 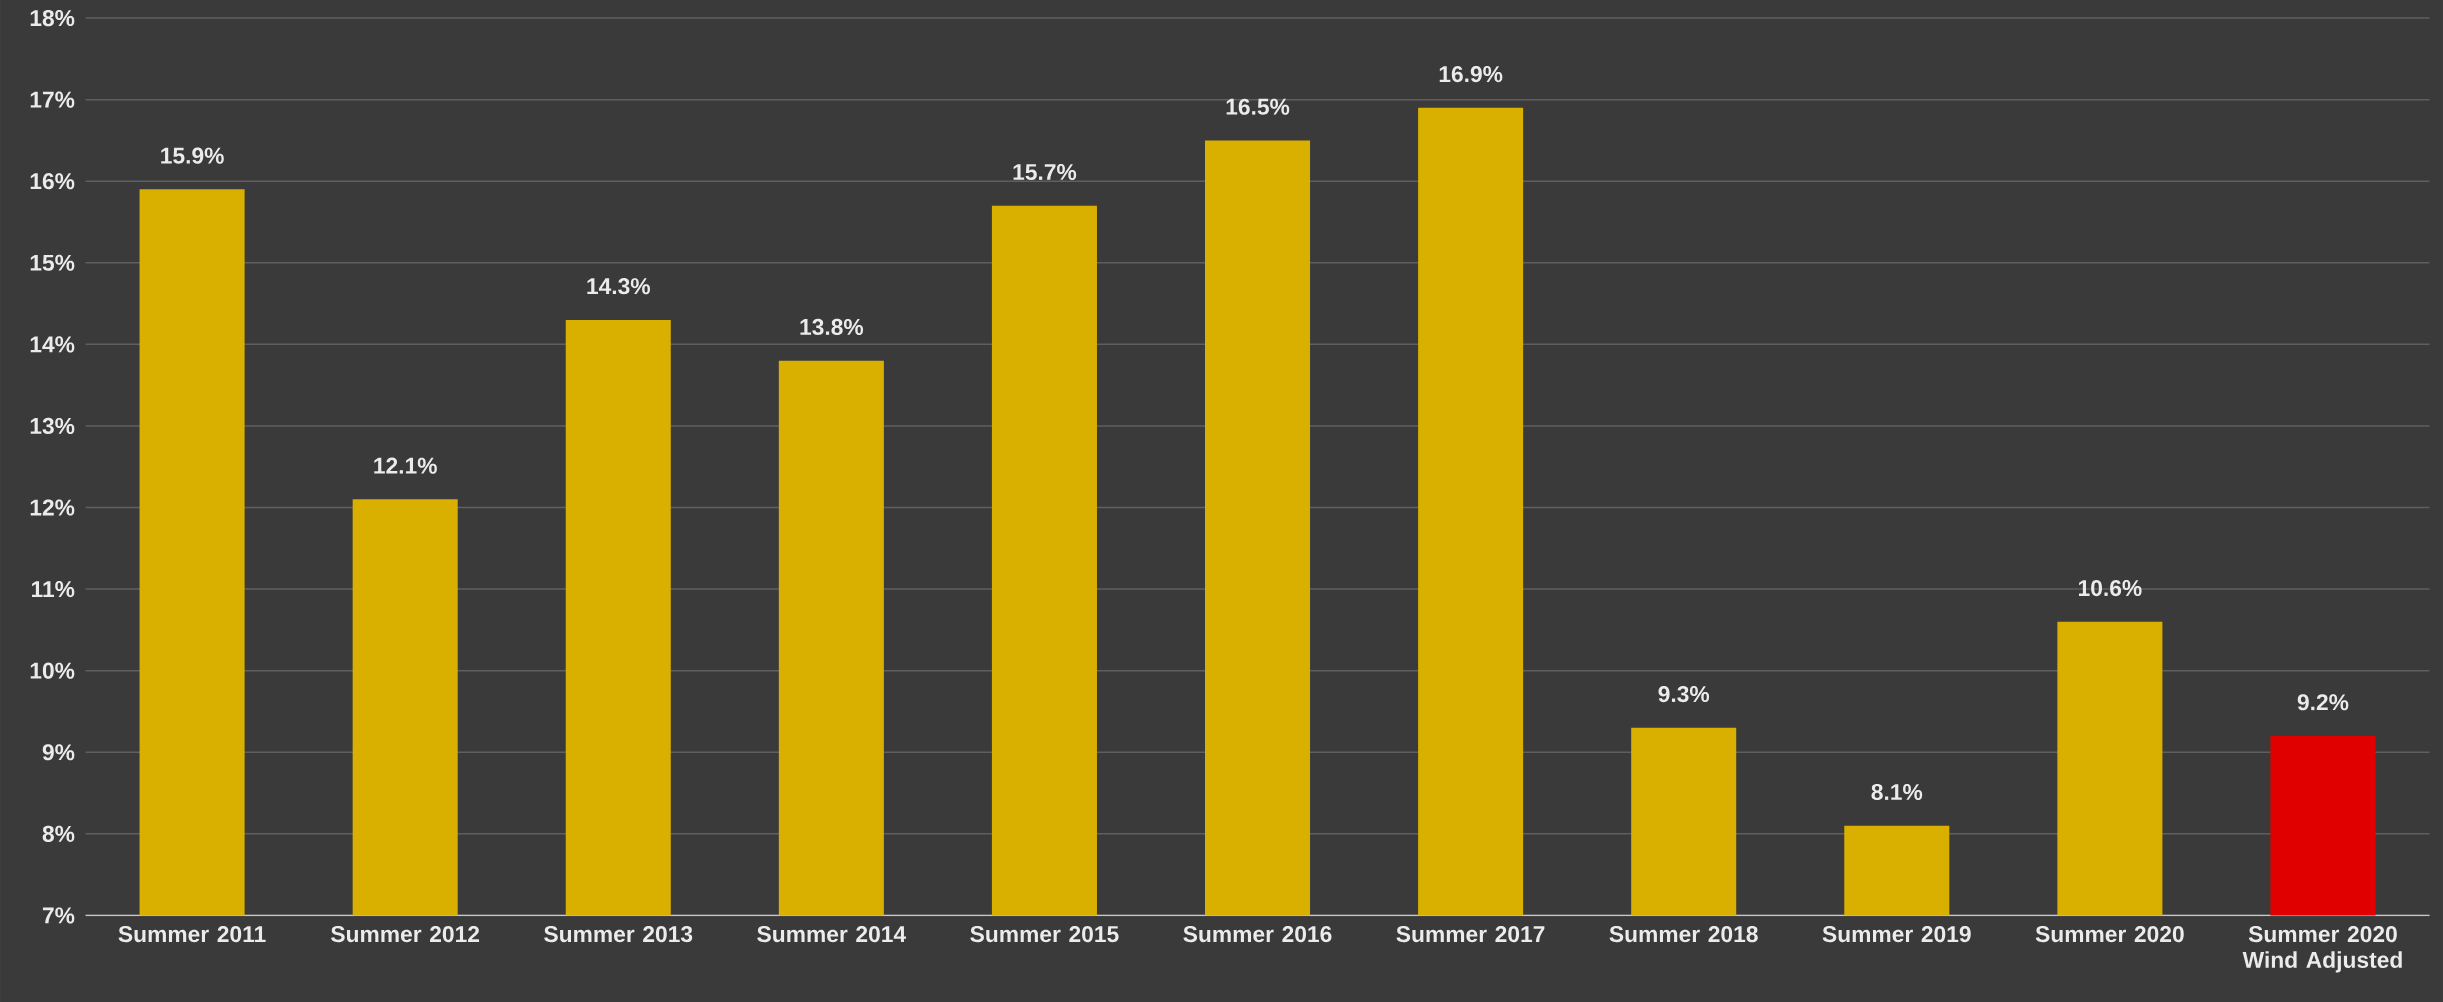 What do you see at coordinates (192, 933) in the screenshot?
I see `x-tick-label: Summer 2011` at bounding box center [192, 933].